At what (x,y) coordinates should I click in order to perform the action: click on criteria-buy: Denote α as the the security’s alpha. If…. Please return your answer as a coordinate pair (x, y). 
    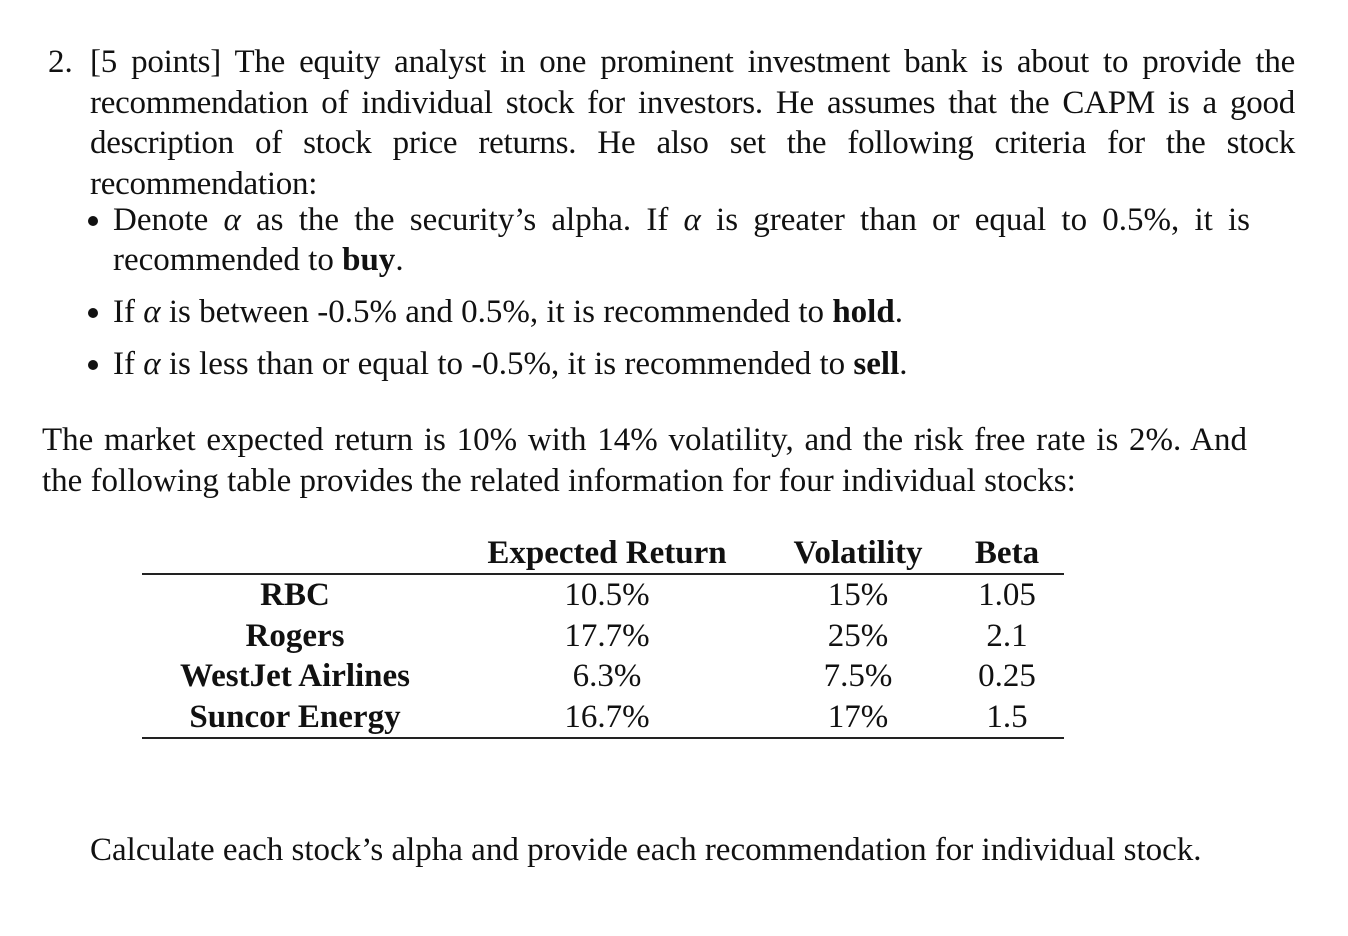
    Looking at the image, I should click on (666, 240).